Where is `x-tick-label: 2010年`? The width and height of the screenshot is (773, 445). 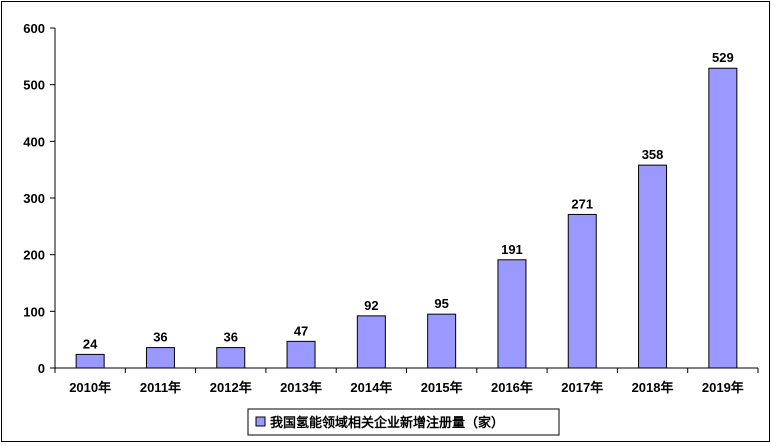
x-tick-label: 2010年 is located at coordinates (90, 387).